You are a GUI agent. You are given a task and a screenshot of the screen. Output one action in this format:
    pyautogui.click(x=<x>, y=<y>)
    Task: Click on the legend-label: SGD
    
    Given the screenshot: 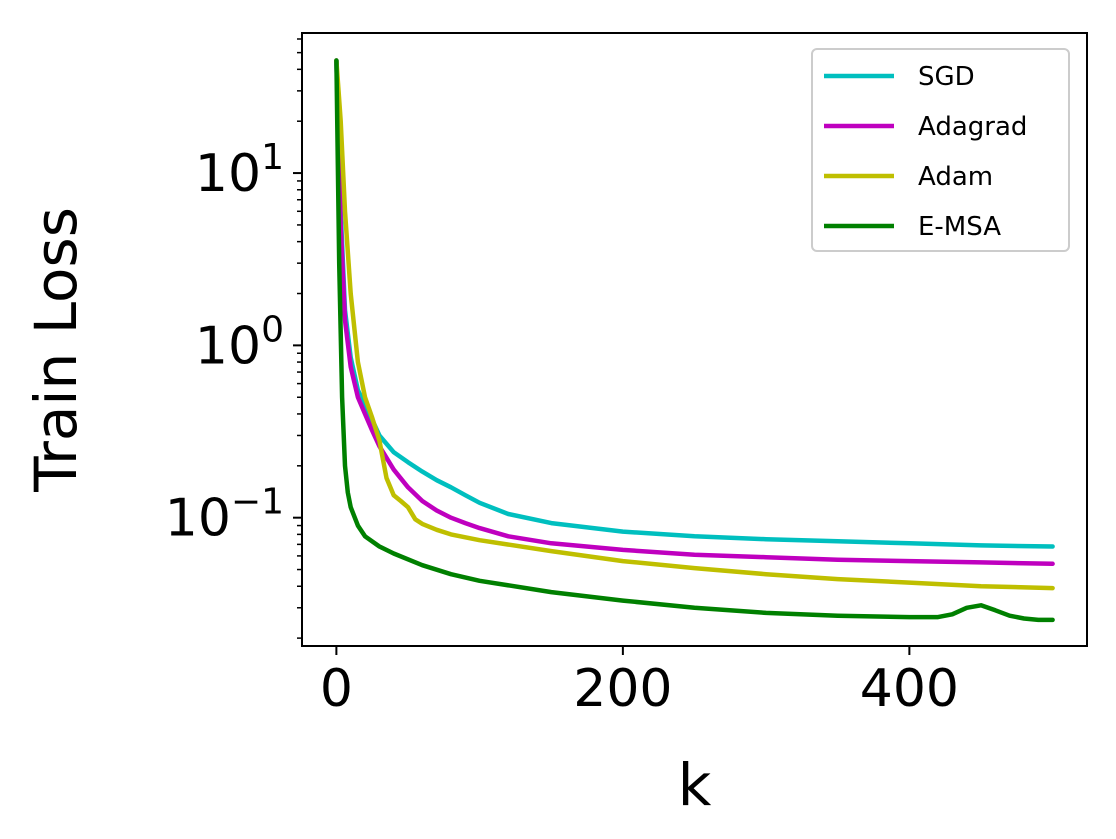 What is the action you would take?
    pyautogui.click(x=946, y=77)
    